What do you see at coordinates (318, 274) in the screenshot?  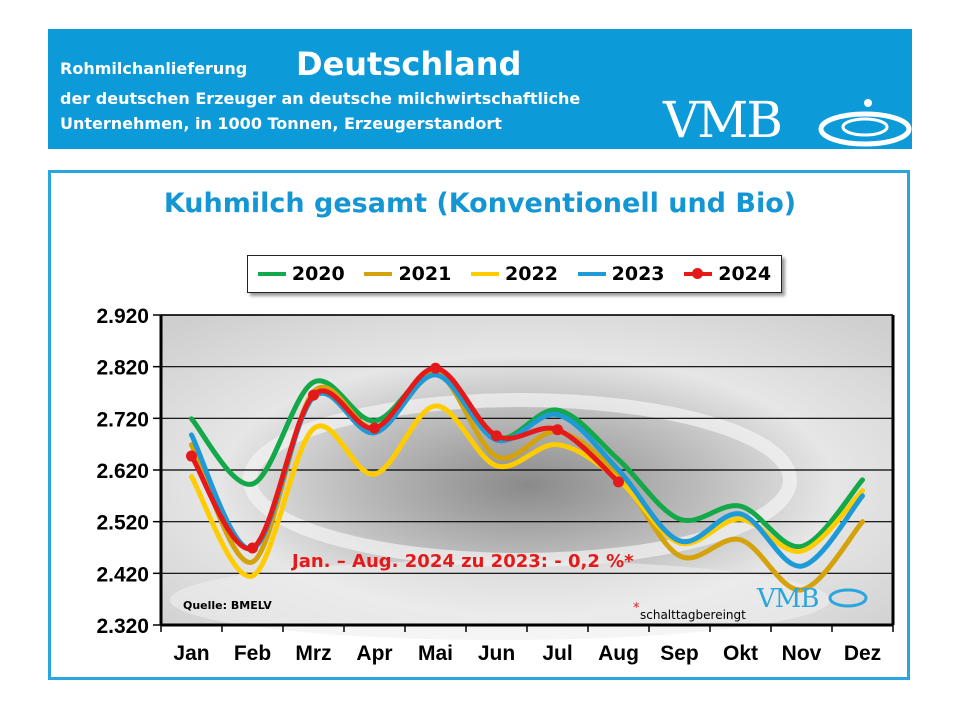 I see `legend-label: 2020` at bounding box center [318, 274].